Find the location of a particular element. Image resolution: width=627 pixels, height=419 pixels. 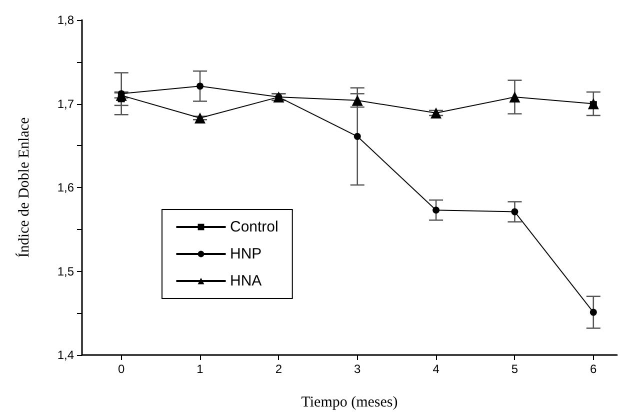

legend-label: Control is located at coordinates (254, 227).